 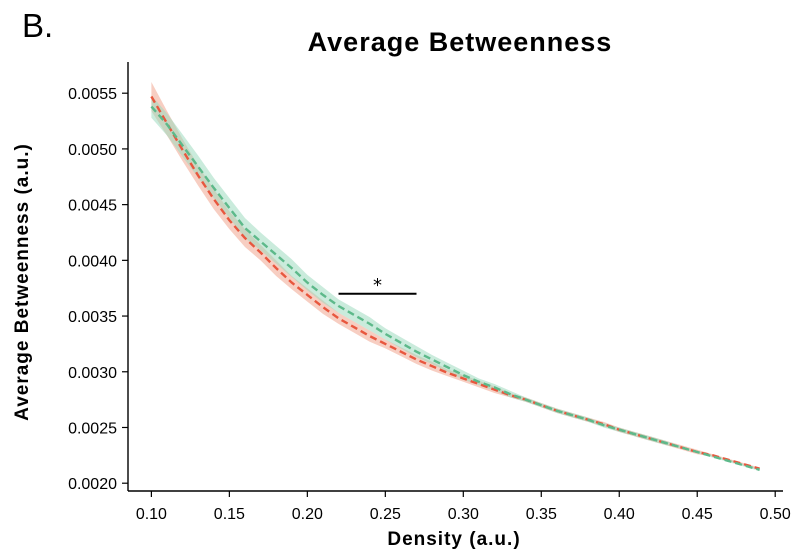 What do you see at coordinates (92, 150) in the screenshot?
I see `y-tick-label: 0.0050` at bounding box center [92, 150].